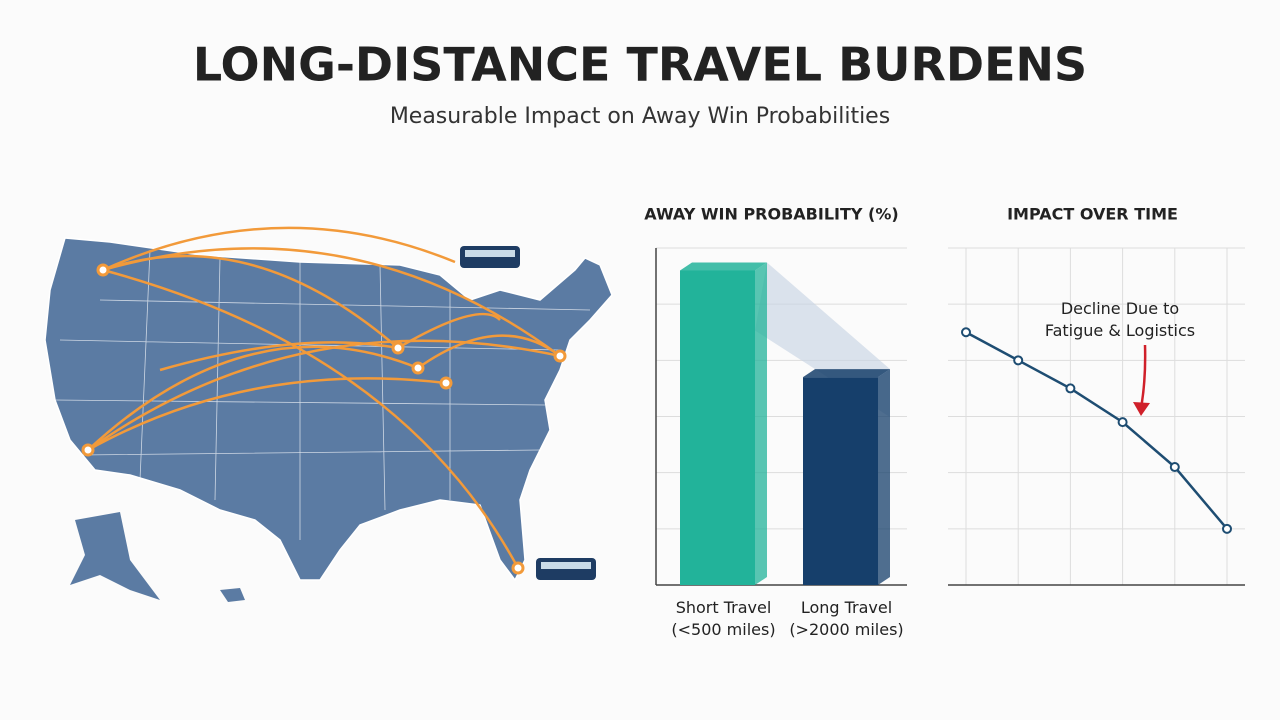 This screenshot has width=1280, height=720. What do you see at coordinates (1120, 319) in the screenshot?
I see `annotation: Decline Due to Fatigue & Logistics` at bounding box center [1120, 319].